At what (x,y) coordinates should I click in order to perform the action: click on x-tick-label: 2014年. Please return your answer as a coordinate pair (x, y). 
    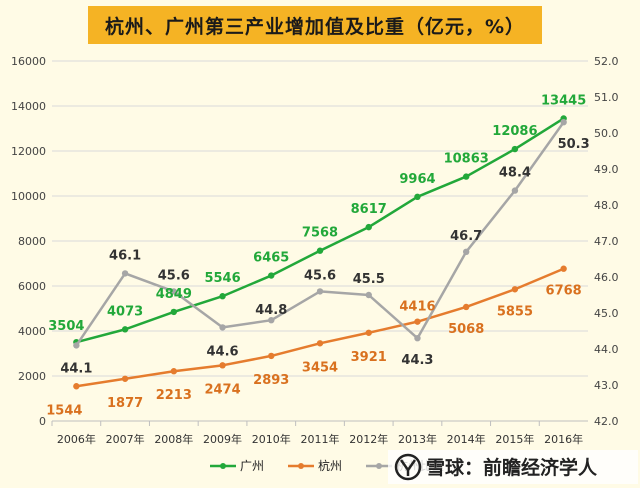
    Looking at the image, I should click on (466, 439).